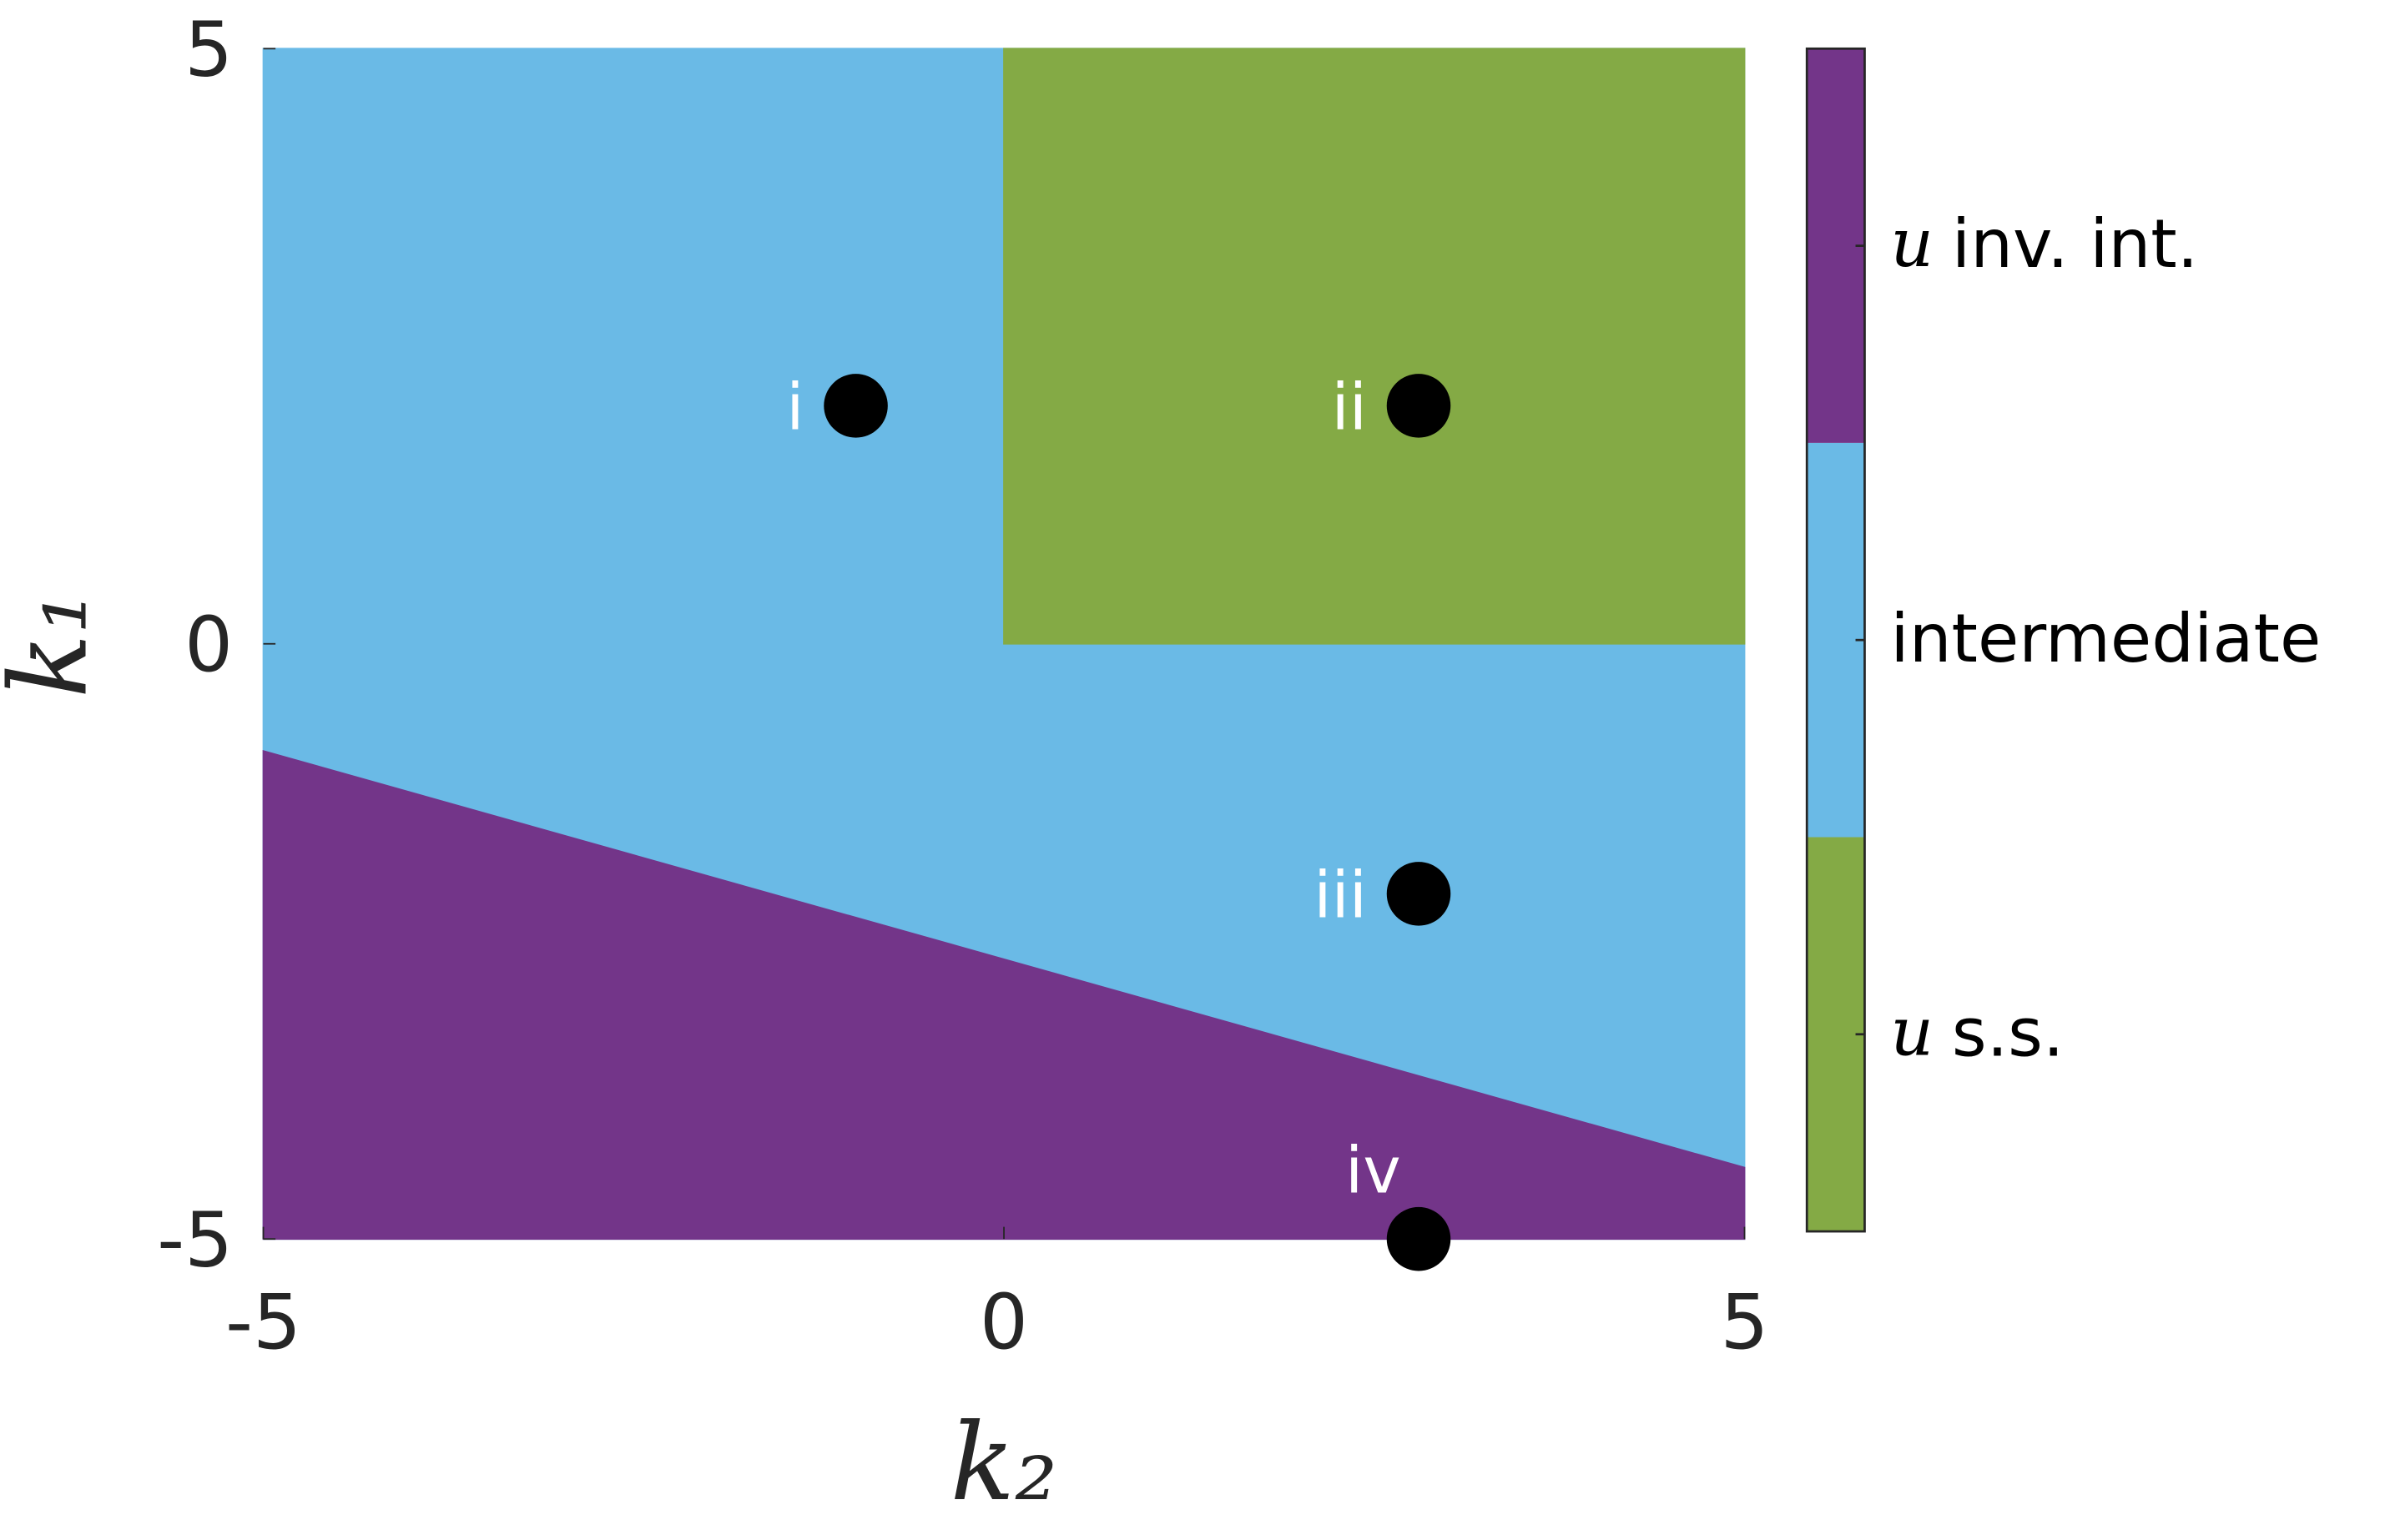 The height and width of the screenshot is (1540, 2385). Describe the element at coordinates (1341, 896) in the screenshot. I see `point-label: iii` at that location.